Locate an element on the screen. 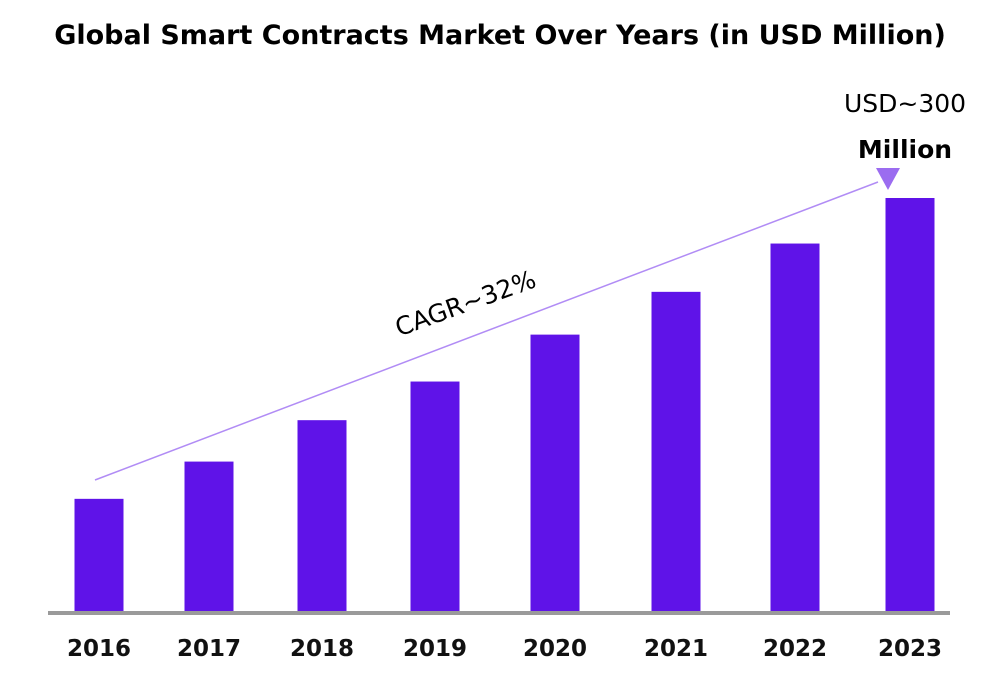 This screenshot has height=675, width=1000. x-tick-label: 2019 is located at coordinates (435, 649).